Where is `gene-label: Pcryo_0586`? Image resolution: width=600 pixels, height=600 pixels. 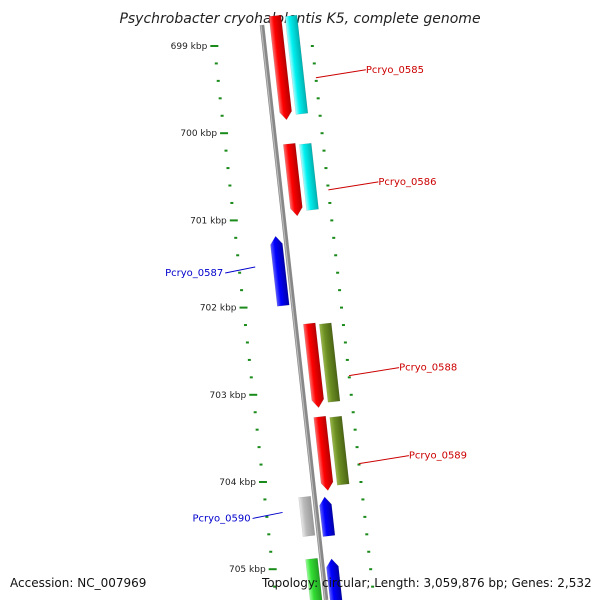 gene-label: Pcryo_0586 is located at coordinates (407, 182).